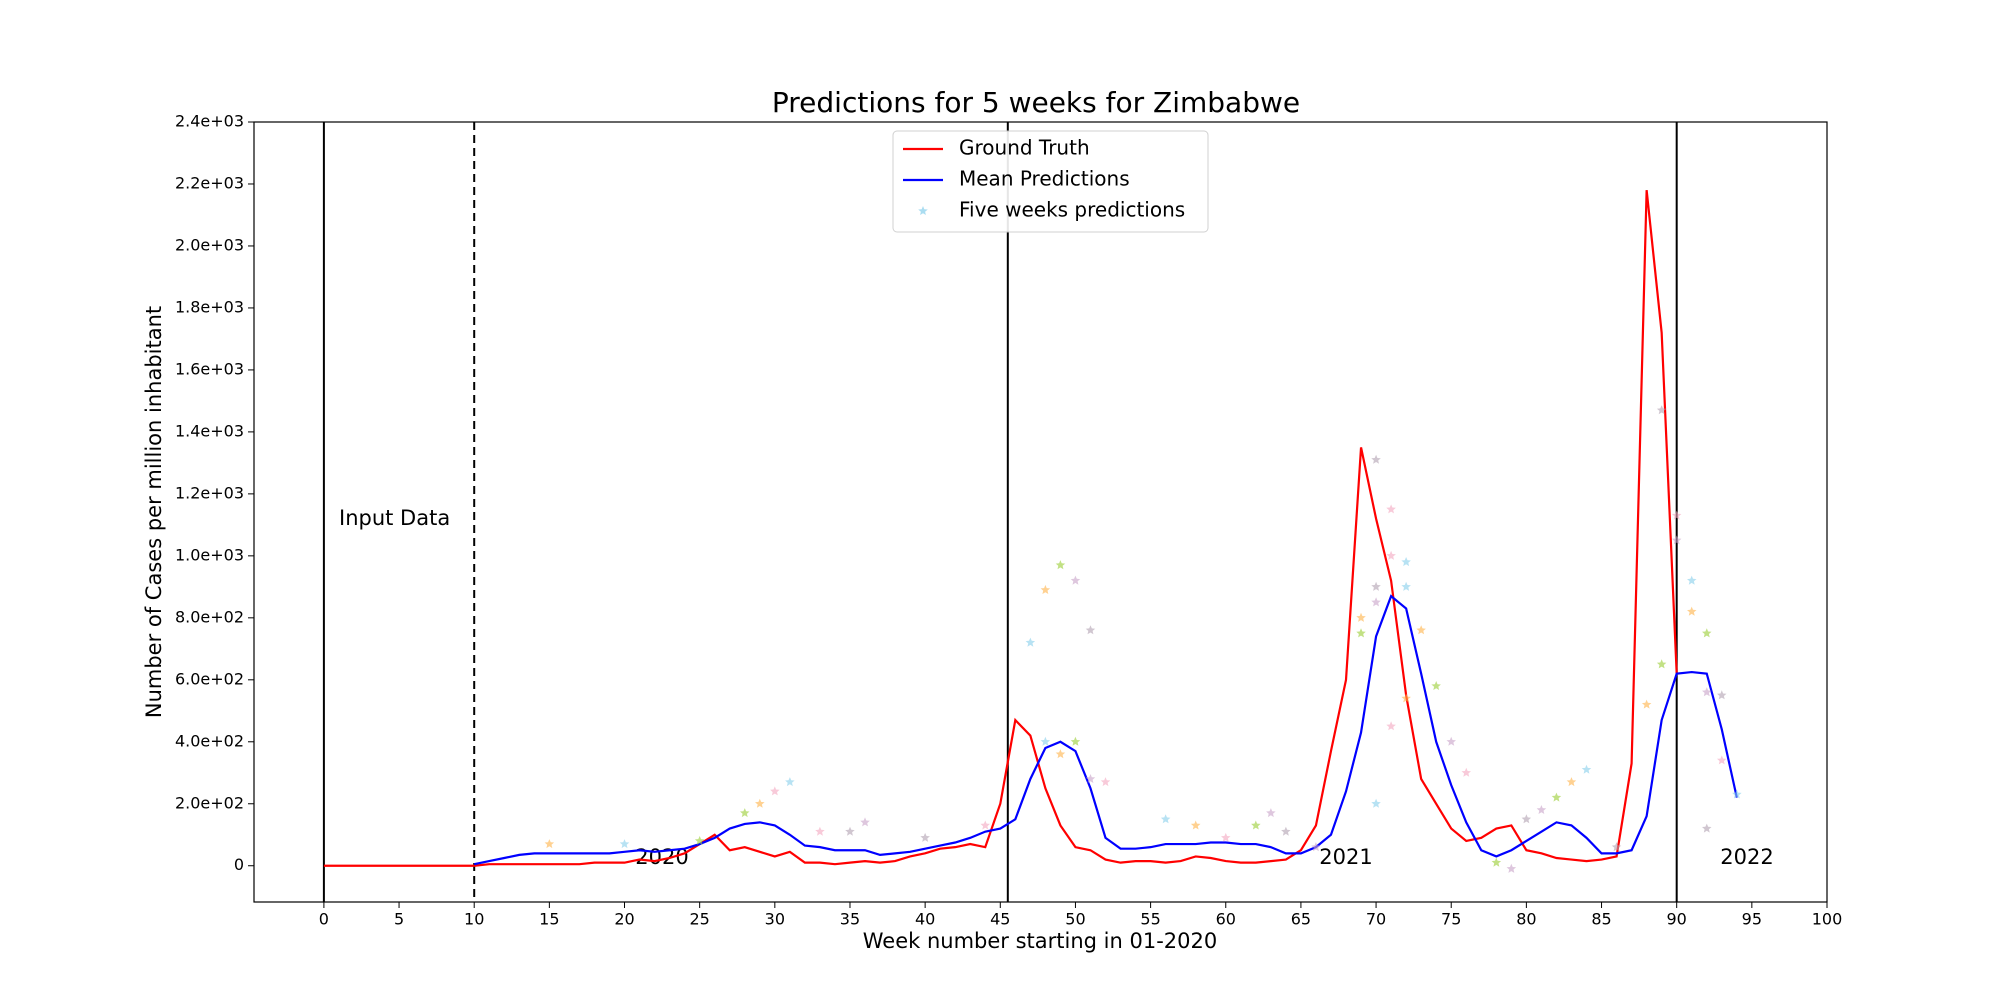  Describe the element at coordinates (394, 518) in the screenshot. I see `annotation: Input Data` at that location.